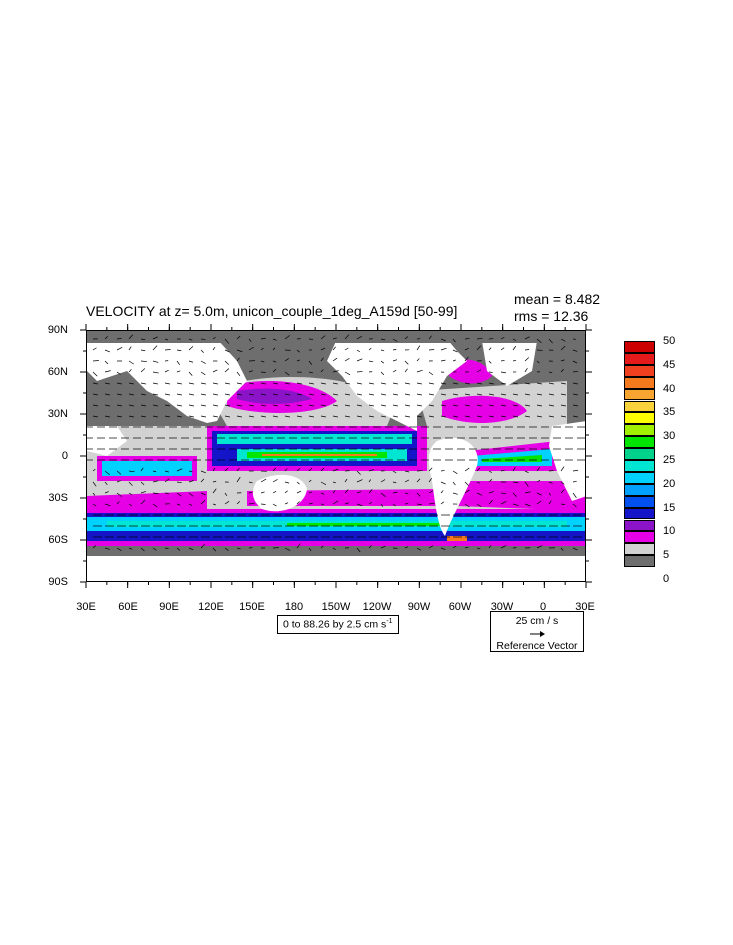 This screenshot has width=733, height=945. I want to click on rms-stat: rms = 12.36, so click(551, 316).